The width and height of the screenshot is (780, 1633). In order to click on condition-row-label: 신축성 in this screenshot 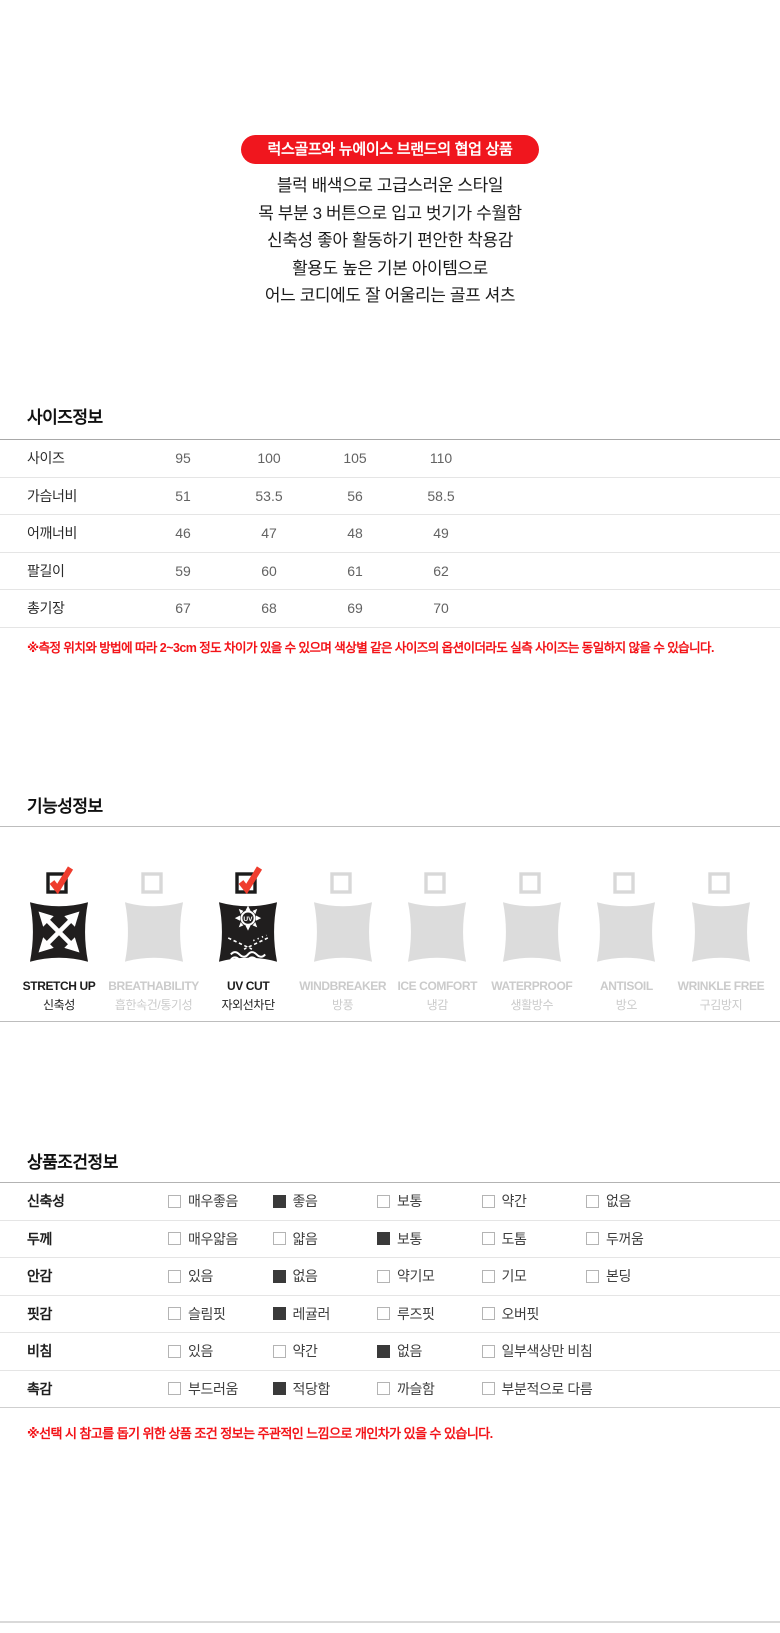, I will do `click(46, 1201)`.